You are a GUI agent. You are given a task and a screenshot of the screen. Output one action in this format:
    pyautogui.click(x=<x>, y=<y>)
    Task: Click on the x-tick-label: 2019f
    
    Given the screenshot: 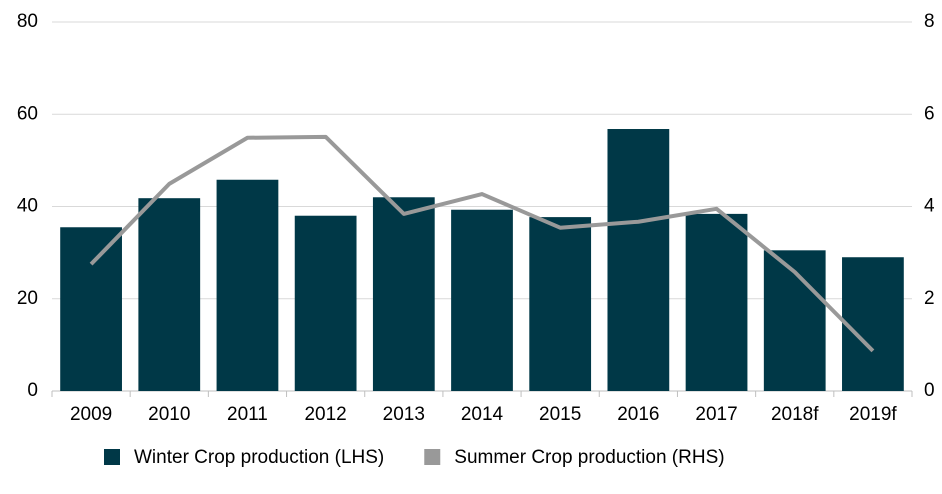 What is the action you would take?
    pyautogui.click(x=873, y=414)
    